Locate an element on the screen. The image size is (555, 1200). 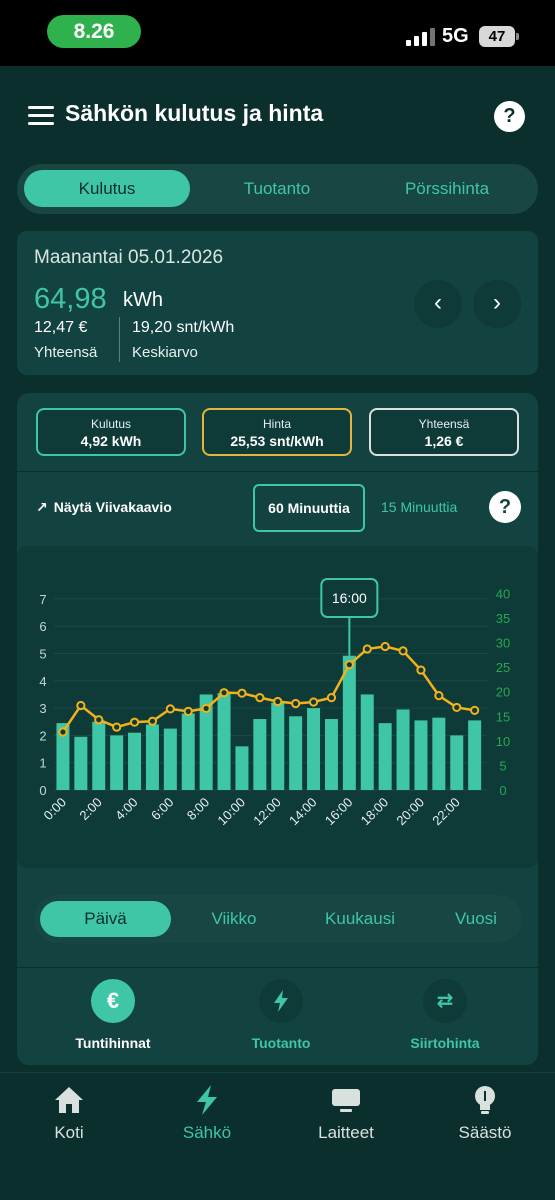
swap-icon: ⇄ is located at coordinates (445, 1001).